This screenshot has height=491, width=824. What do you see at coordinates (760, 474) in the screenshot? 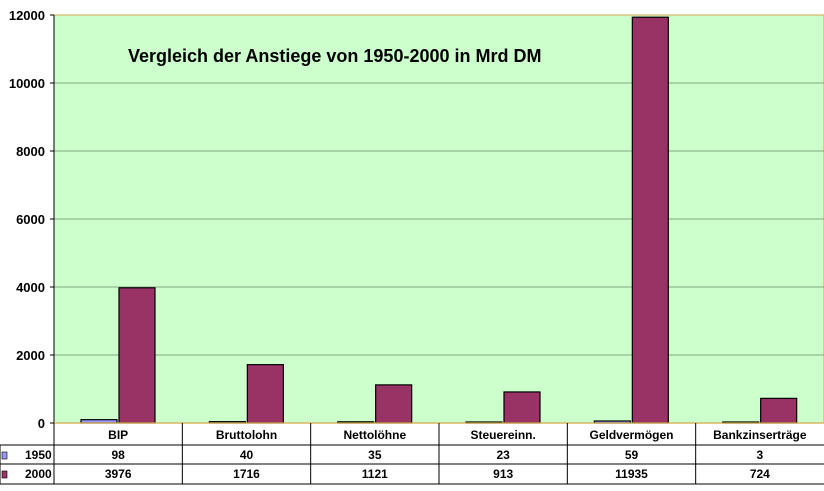
I see `data-label: 724` at bounding box center [760, 474].